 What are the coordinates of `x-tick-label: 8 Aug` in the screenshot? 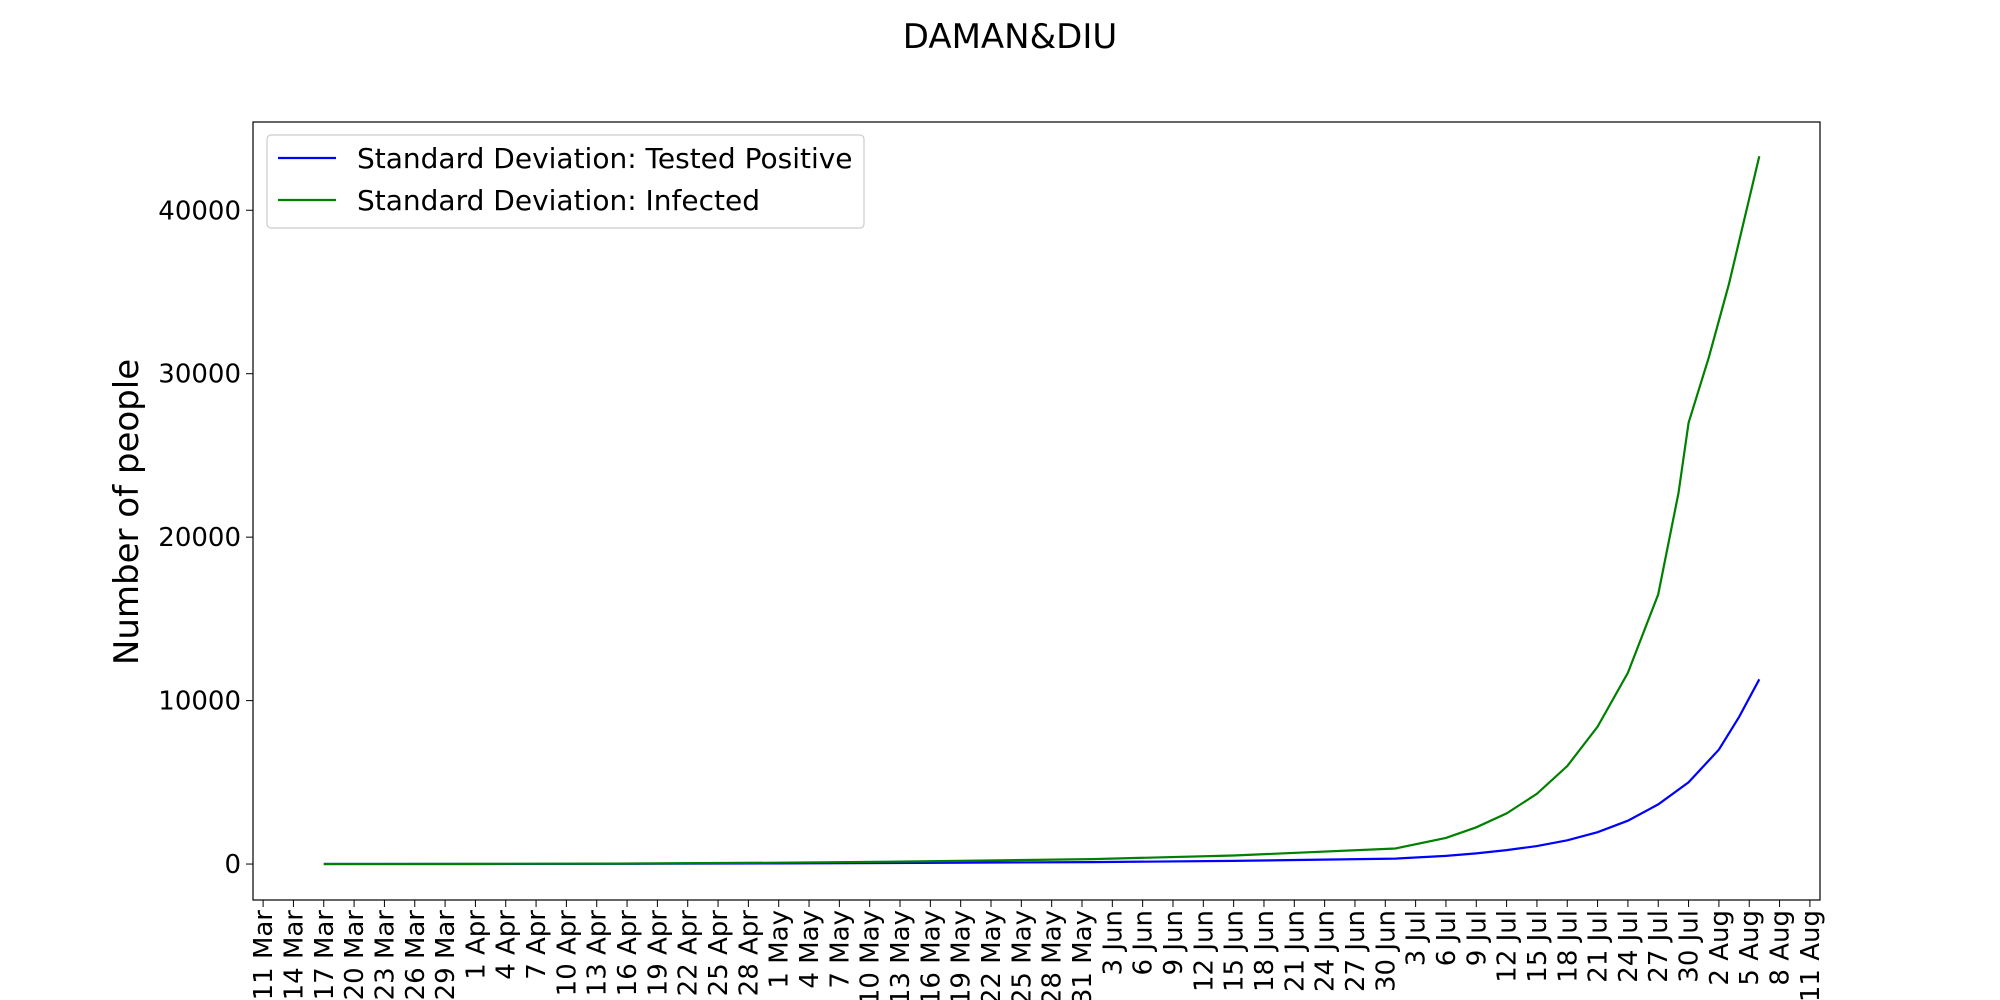 It's located at (1781, 948).